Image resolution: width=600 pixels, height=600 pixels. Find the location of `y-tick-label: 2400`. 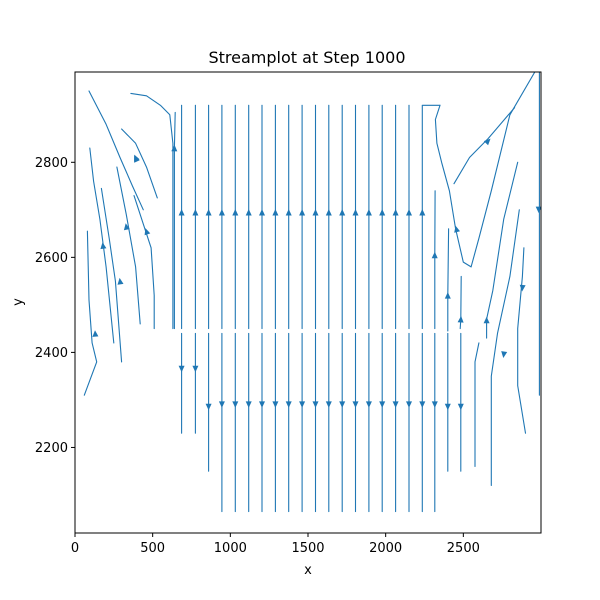

y-tick-label: 2400 is located at coordinates (51, 353).